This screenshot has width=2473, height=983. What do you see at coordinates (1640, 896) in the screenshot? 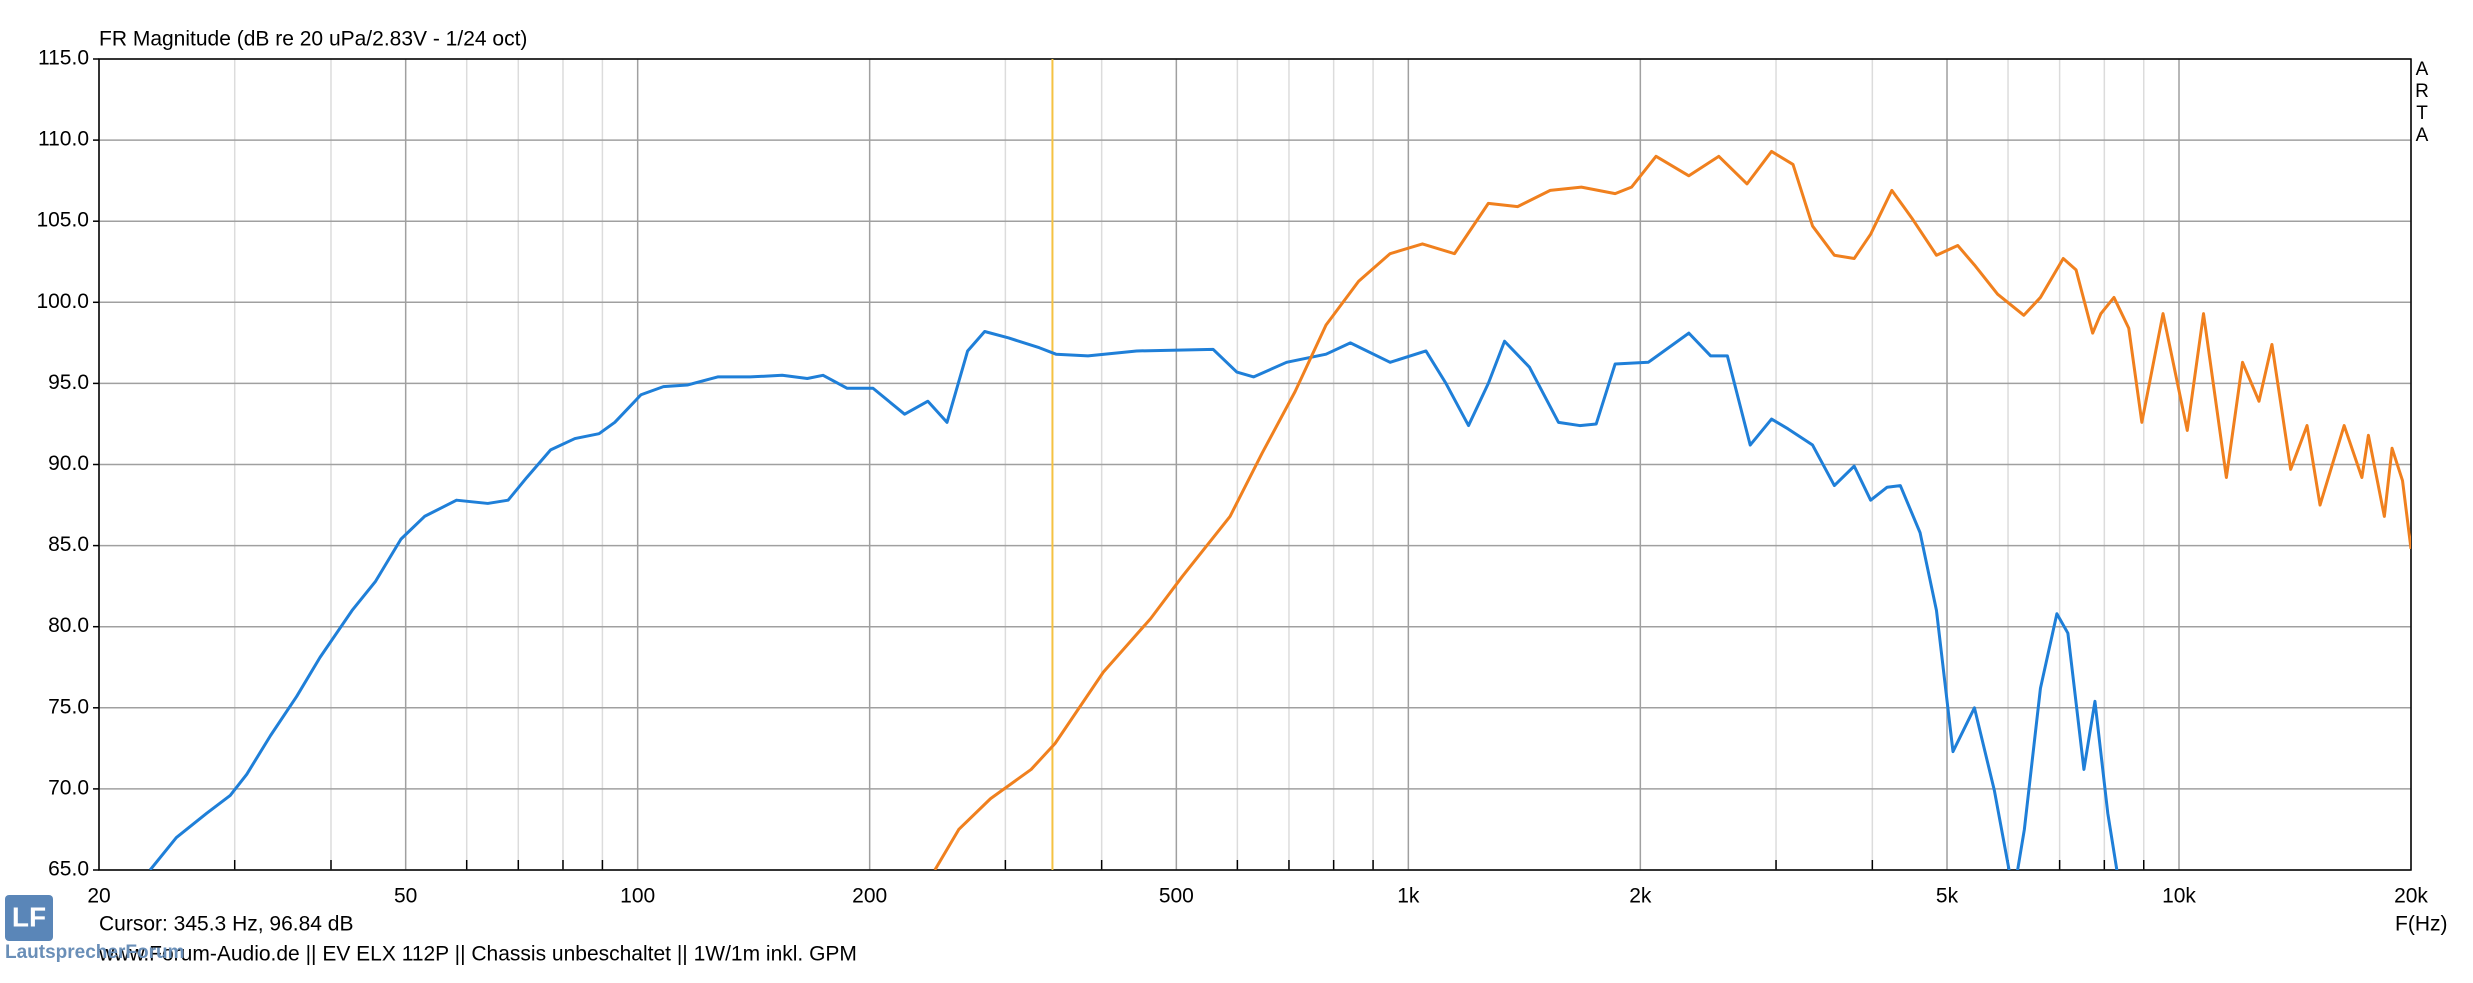
I see `x-tick-label: 2k` at bounding box center [1640, 896].